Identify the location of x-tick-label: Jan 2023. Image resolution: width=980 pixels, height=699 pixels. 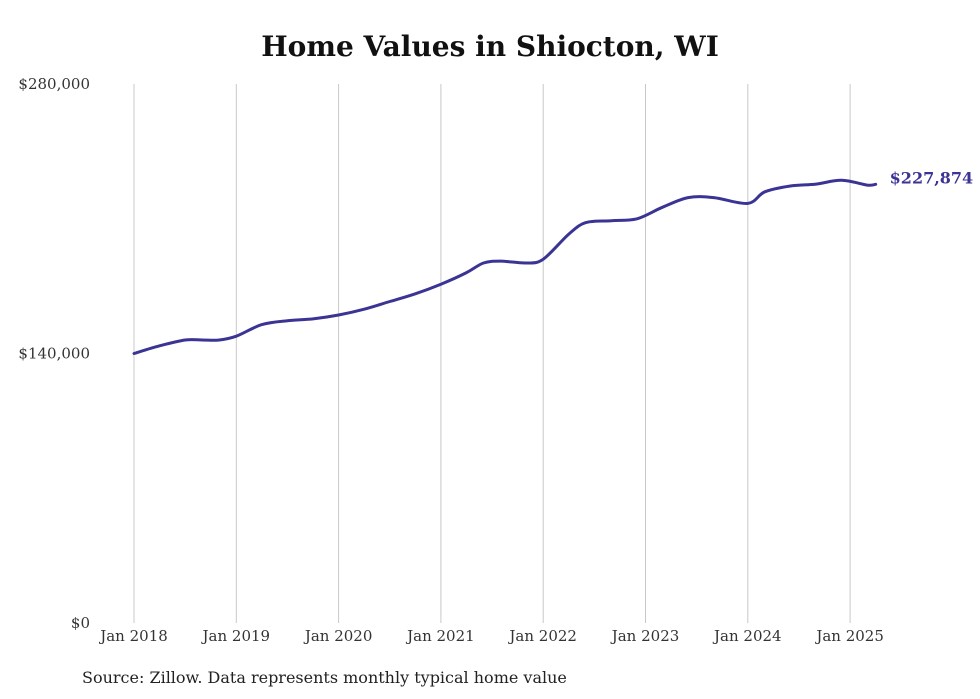
(645, 636).